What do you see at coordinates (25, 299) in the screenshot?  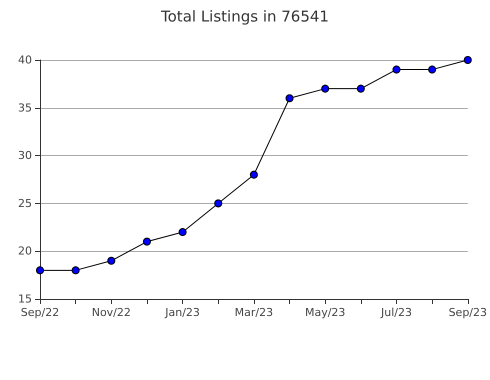 I see `y-tick-label: 15` at bounding box center [25, 299].